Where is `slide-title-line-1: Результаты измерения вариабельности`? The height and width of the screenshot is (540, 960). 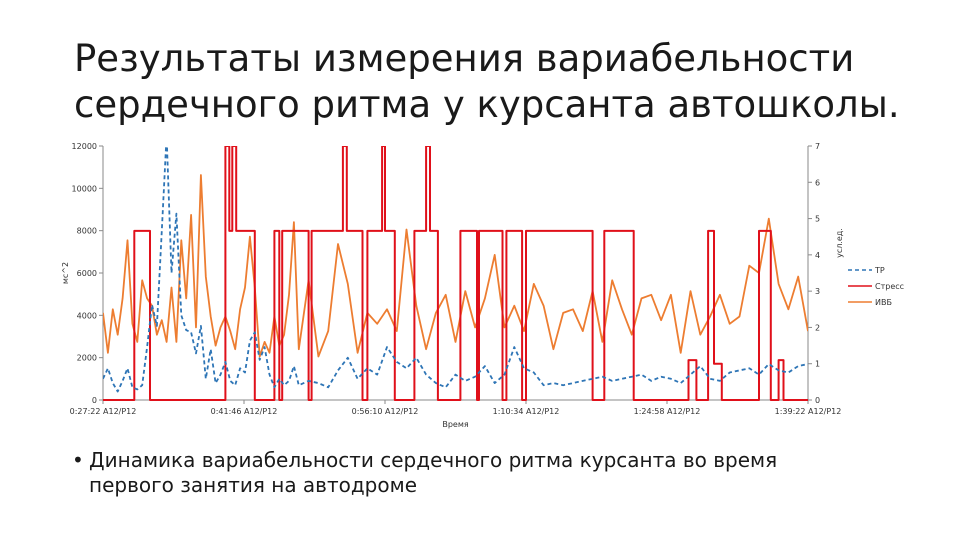
slide-title-line-1: Результаты измерения вариабельности is located at coordinates (464, 58).